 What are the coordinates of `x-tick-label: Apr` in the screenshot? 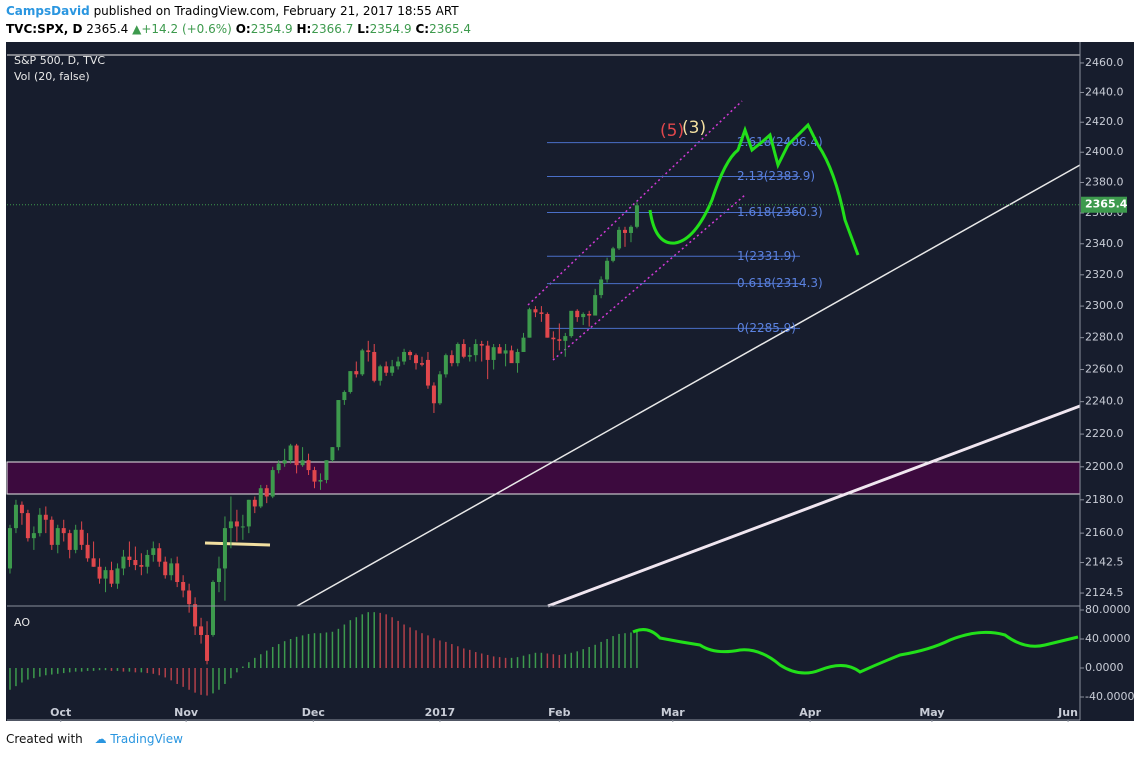 It's located at (810, 712).